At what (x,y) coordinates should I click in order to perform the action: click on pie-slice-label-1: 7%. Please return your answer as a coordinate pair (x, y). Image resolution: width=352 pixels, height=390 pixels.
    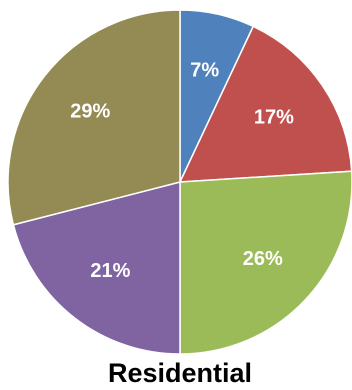
    Looking at the image, I should click on (204, 70).